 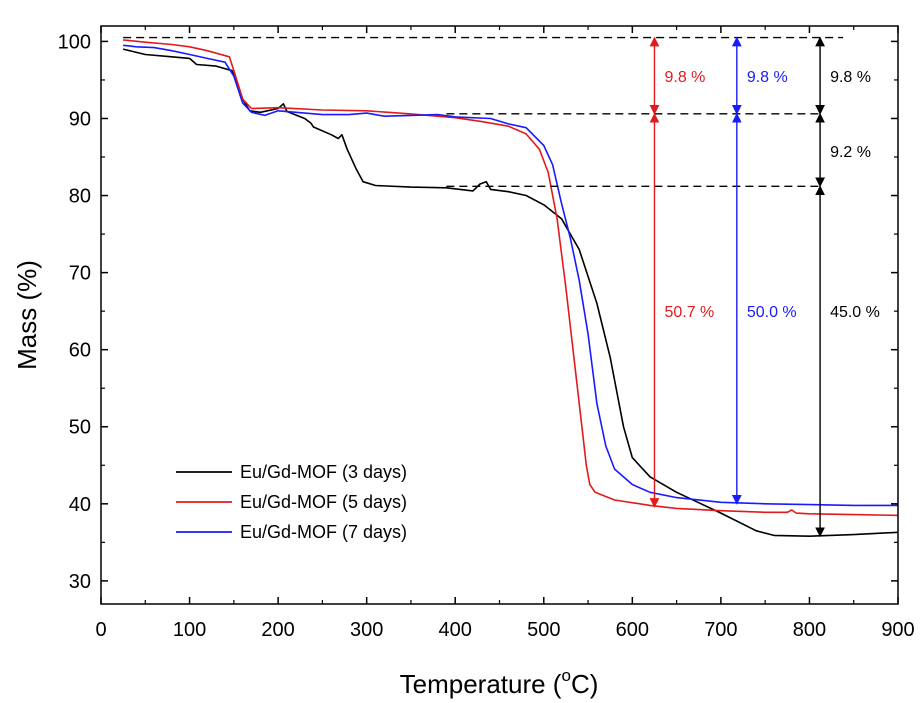 I want to click on x-tick-label: 500, so click(x=543, y=630).